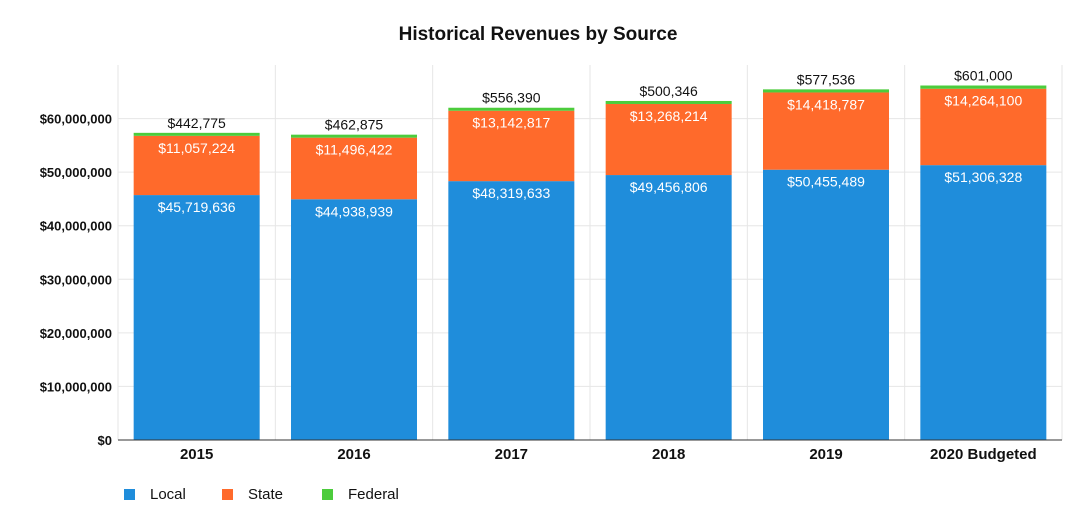 This screenshot has width=1086, height=522. Describe the element at coordinates (354, 150) in the screenshot. I see `data-label-state: $11,496,422` at that location.